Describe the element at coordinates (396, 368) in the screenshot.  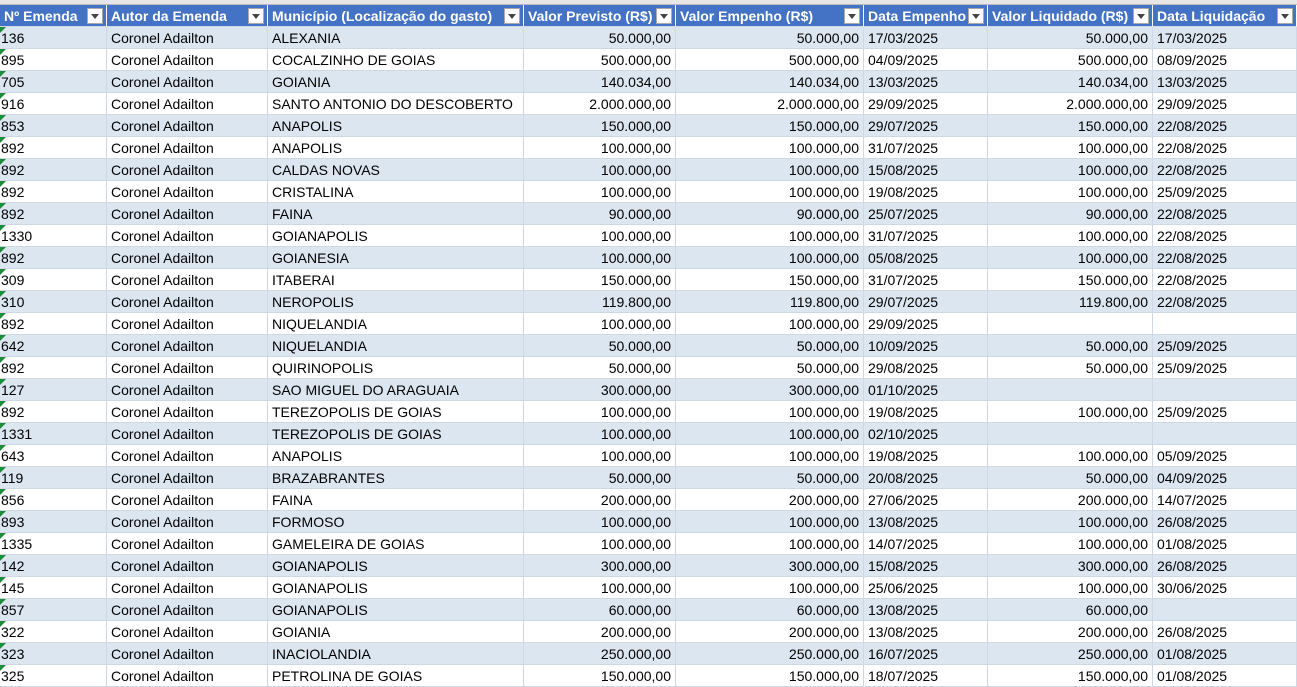
I see `cell: QUIRINOPOLIS` at that location.